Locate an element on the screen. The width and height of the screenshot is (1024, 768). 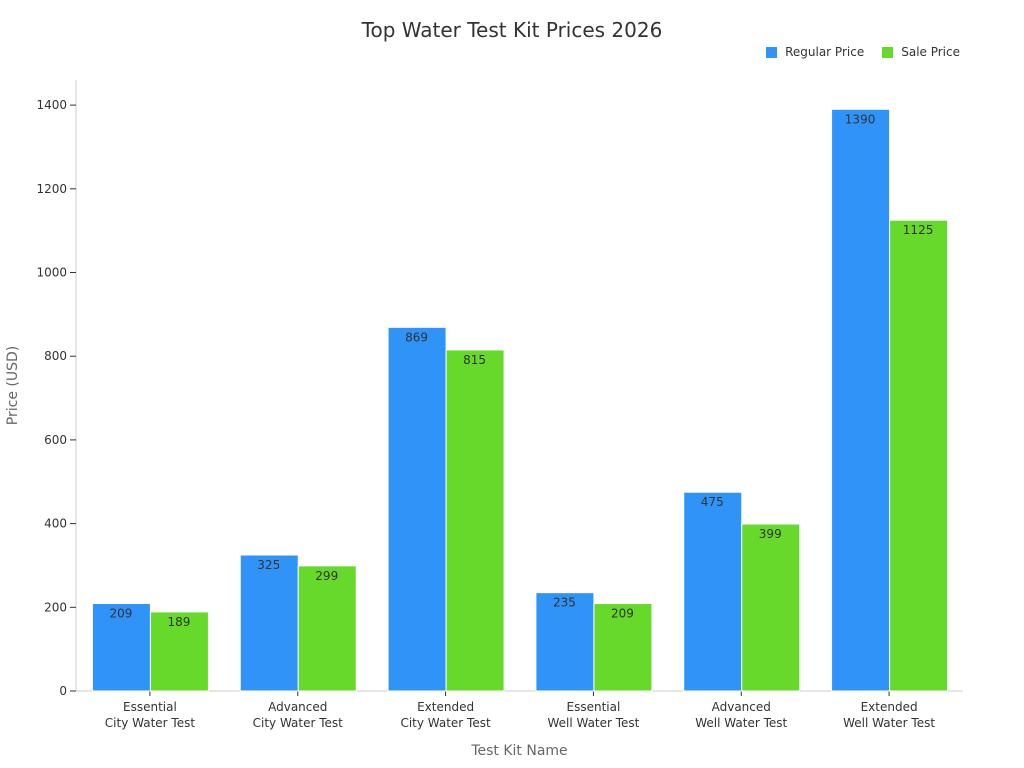
x-axis-title: Test Kit Name is located at coordinates (518, 751).